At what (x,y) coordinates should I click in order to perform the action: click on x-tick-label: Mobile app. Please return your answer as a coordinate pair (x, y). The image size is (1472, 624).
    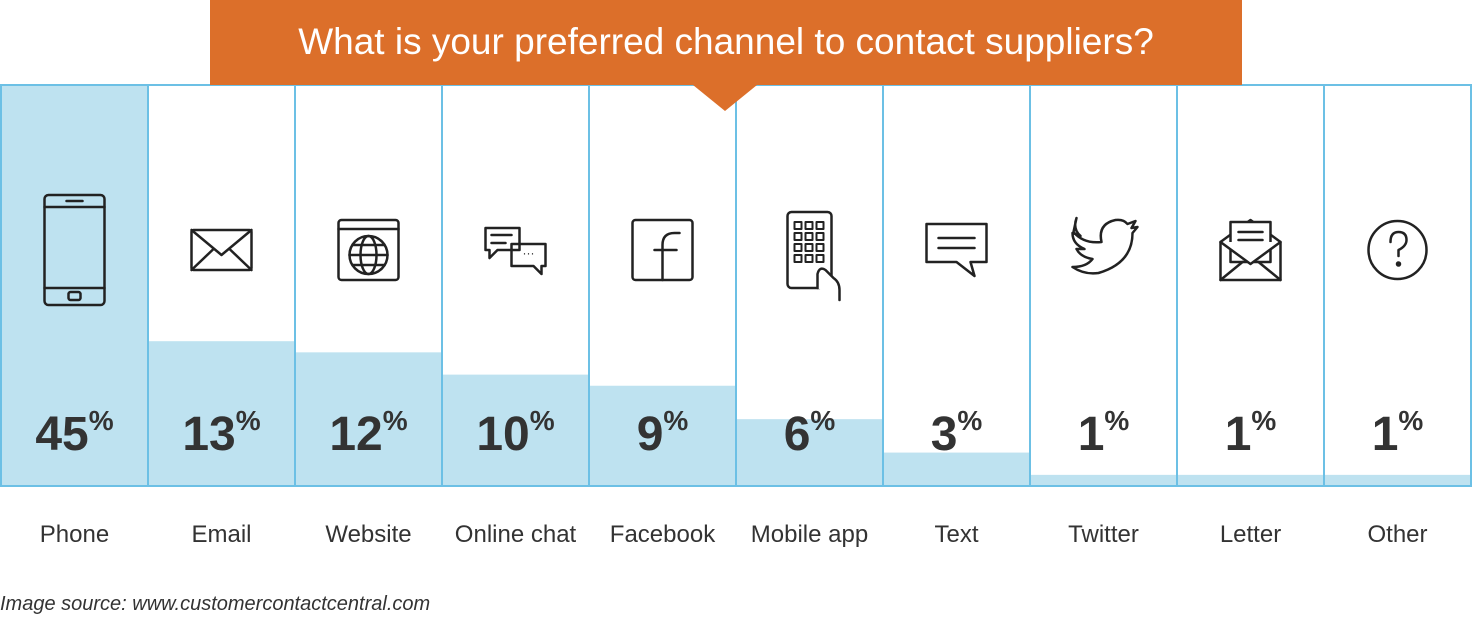
    Looking at the image, I should click on (809, 534).